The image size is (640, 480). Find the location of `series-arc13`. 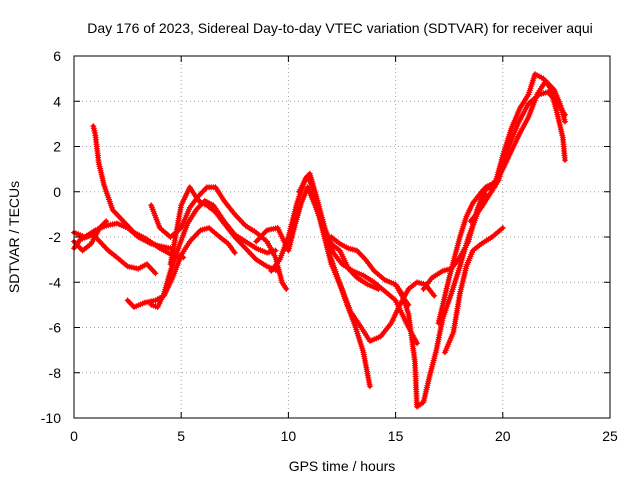

series-arc13 is located at coordinates (370, 271).